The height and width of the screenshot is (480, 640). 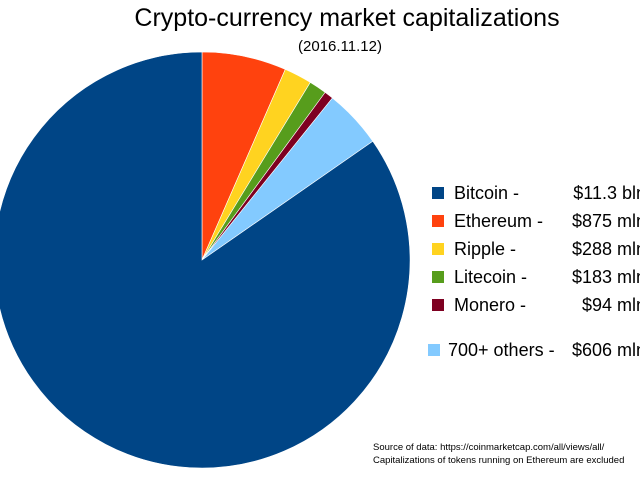 What do you see at coordinates (499, 221) in the screenshot?
I see `legend-label: Ethereum -` at bounding box center [499, 221].